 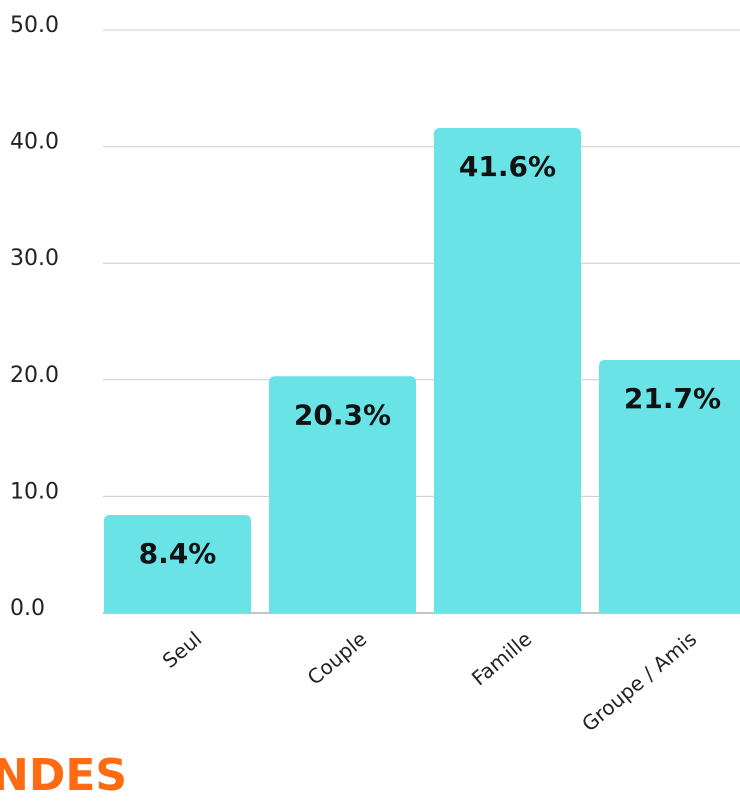 I want to click on x-tick-label: Couple, so click(x=337, y=658).